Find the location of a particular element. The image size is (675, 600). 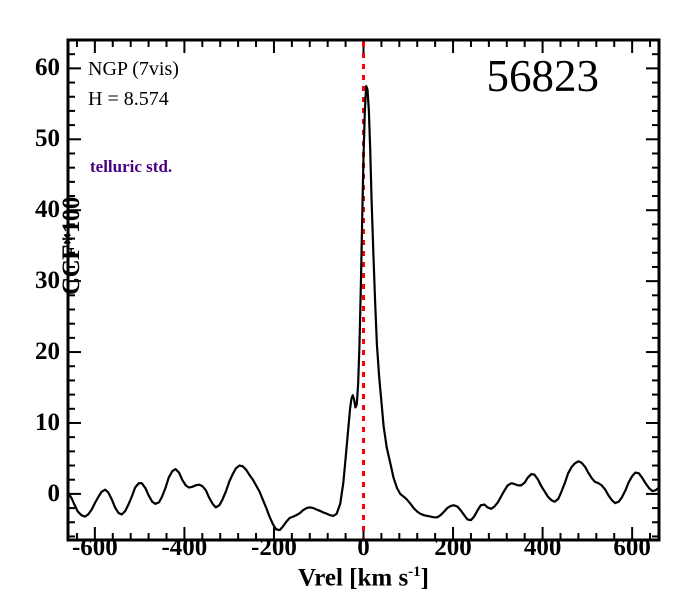

x-axis-label-main: Vrel [km s is located at coordinates (353, 578).